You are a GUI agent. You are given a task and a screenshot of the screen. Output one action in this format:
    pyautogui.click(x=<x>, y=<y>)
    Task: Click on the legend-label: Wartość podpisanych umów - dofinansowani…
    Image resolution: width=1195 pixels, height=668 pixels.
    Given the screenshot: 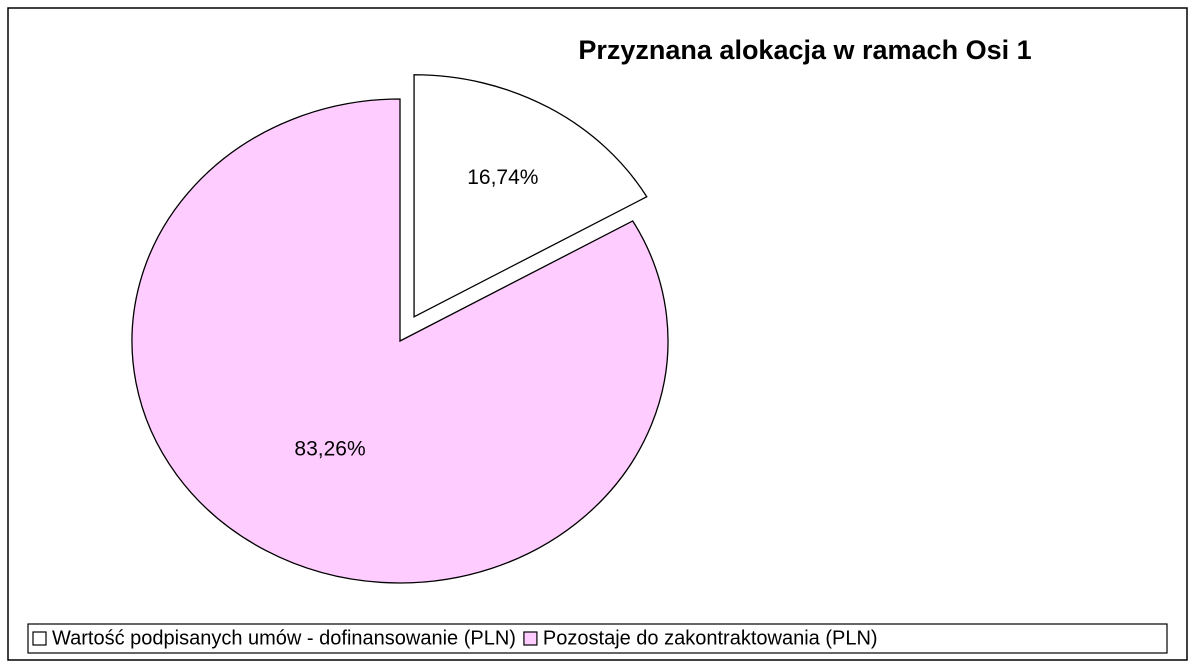 What is the action you would take?
    pyautogui.click(x=284, y=638)
    